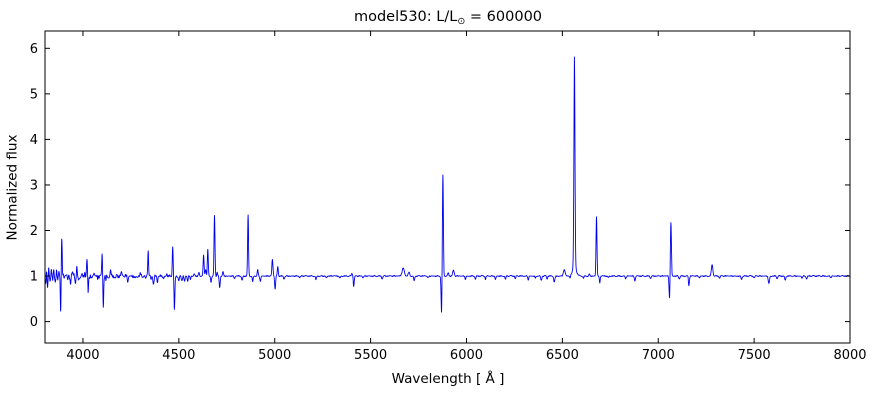  I want to click on y-tick-label: 1, so click(34, 277).